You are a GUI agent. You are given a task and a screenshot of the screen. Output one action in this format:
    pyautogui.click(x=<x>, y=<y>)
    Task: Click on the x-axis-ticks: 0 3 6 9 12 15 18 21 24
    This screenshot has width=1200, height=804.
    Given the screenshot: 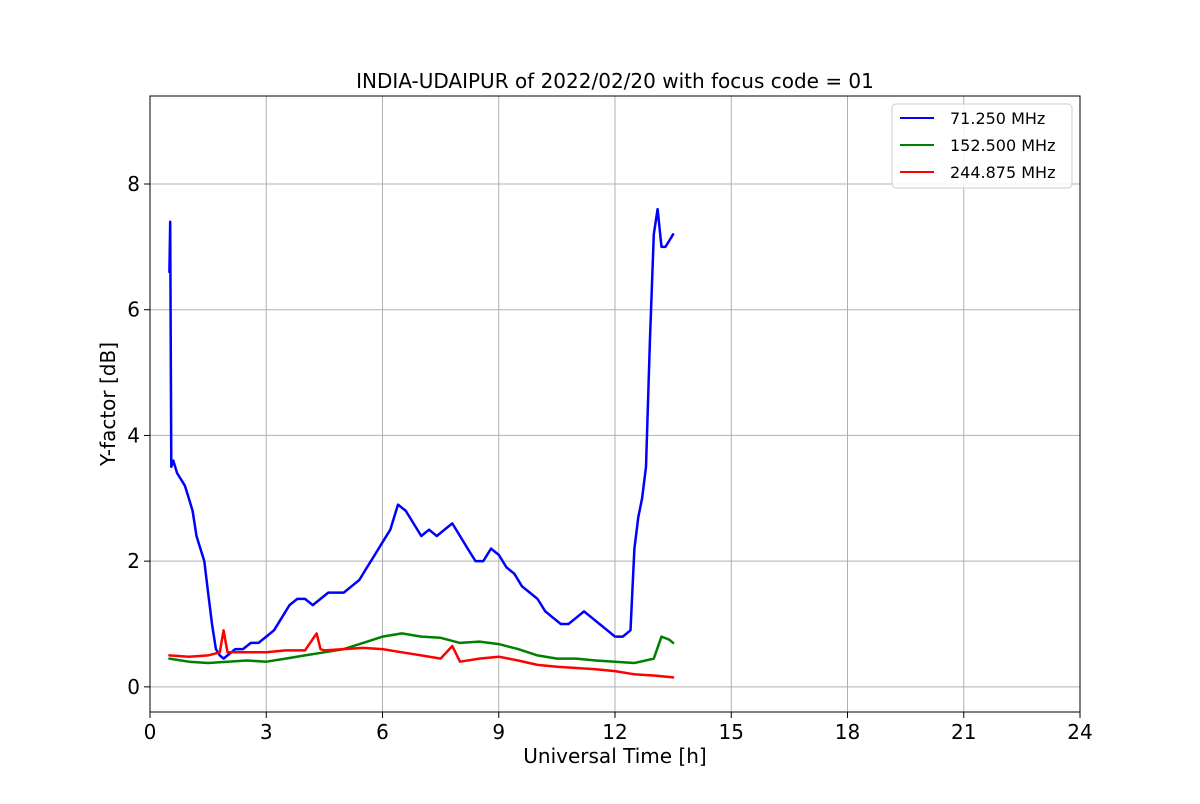 What is the action you would take?
    pyautogui.click(x=618, y=728)
    